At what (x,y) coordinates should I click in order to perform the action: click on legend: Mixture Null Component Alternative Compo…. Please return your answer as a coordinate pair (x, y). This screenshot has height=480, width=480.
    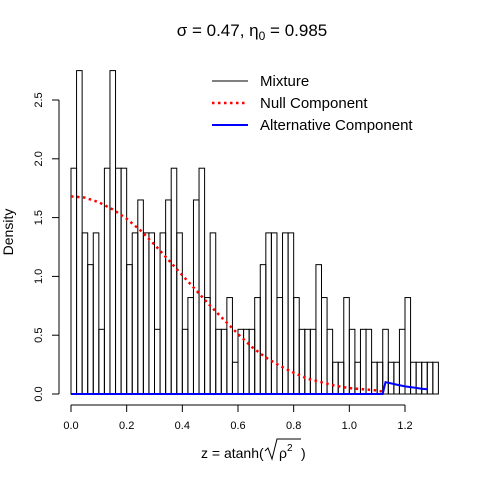
    Looking at the image, I should click on (312, 103).